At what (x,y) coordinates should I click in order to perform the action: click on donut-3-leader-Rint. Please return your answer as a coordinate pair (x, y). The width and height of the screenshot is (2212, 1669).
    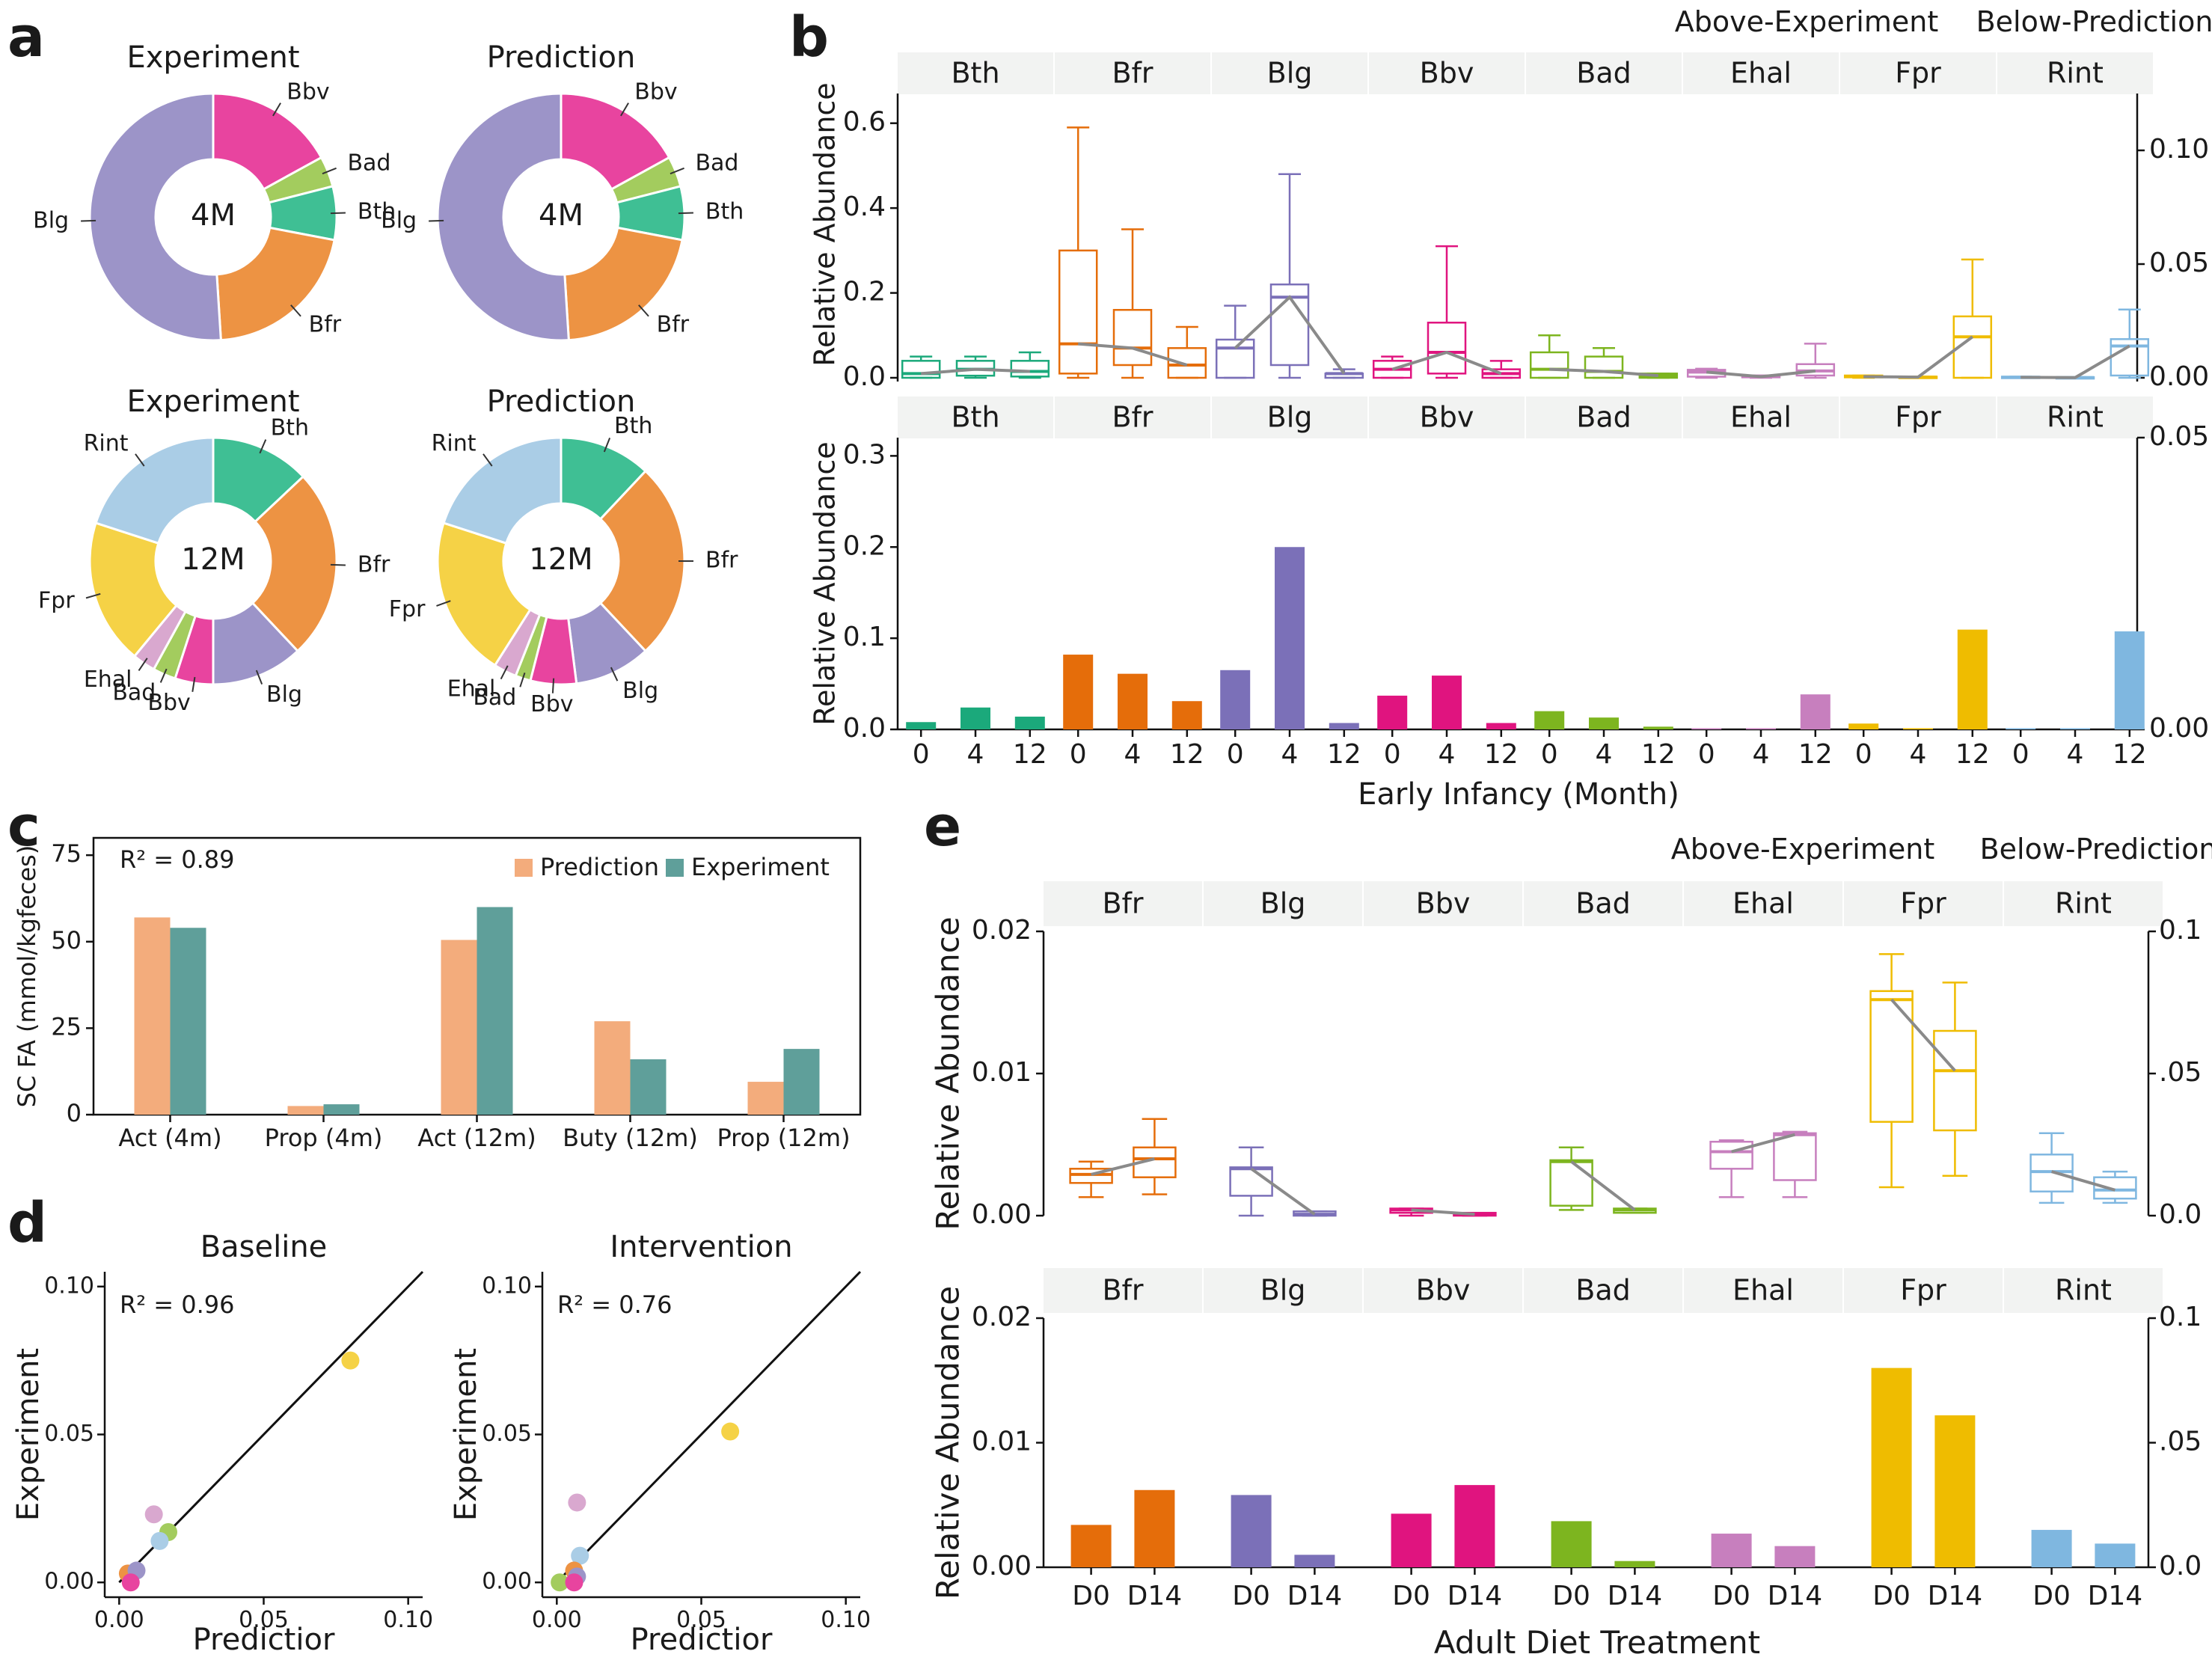
    Looking at the image, I should click on (487, 460).